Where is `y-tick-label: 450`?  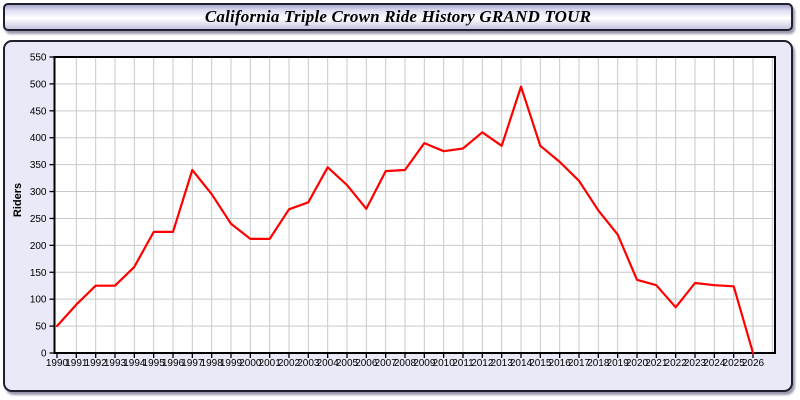
y-tick-label: 450 is located at coordinates (38, 111).